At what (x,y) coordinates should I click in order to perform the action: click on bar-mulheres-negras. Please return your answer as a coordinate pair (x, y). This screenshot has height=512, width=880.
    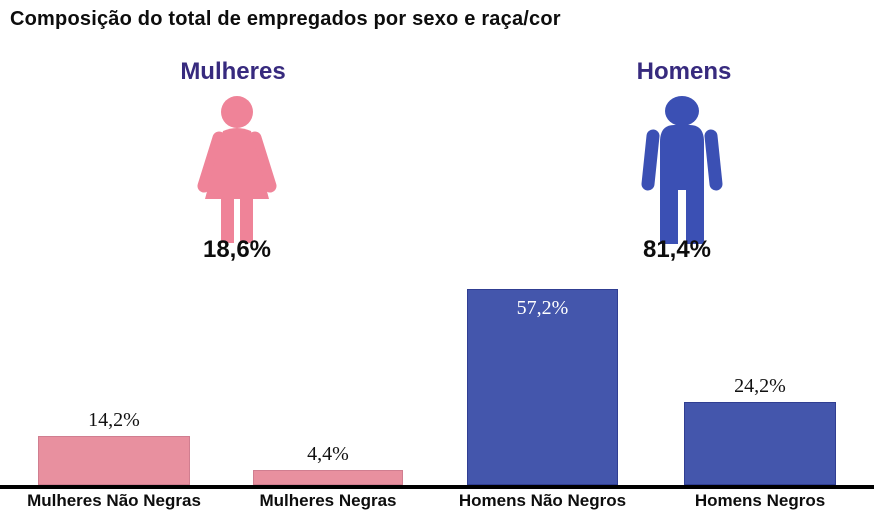
    Looking at the image, I should click on (328, 477).